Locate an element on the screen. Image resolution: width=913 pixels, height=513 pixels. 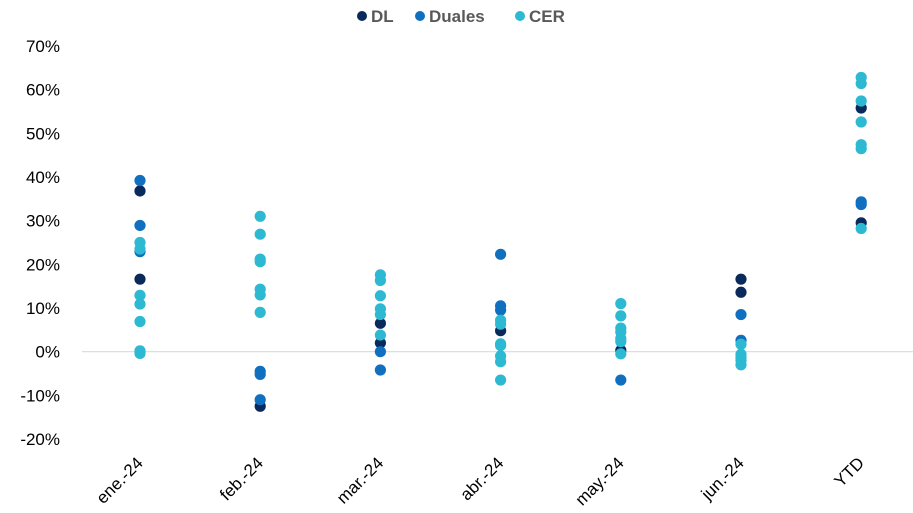
legend-label-duales: Duales is located at coordinates (457, 16).